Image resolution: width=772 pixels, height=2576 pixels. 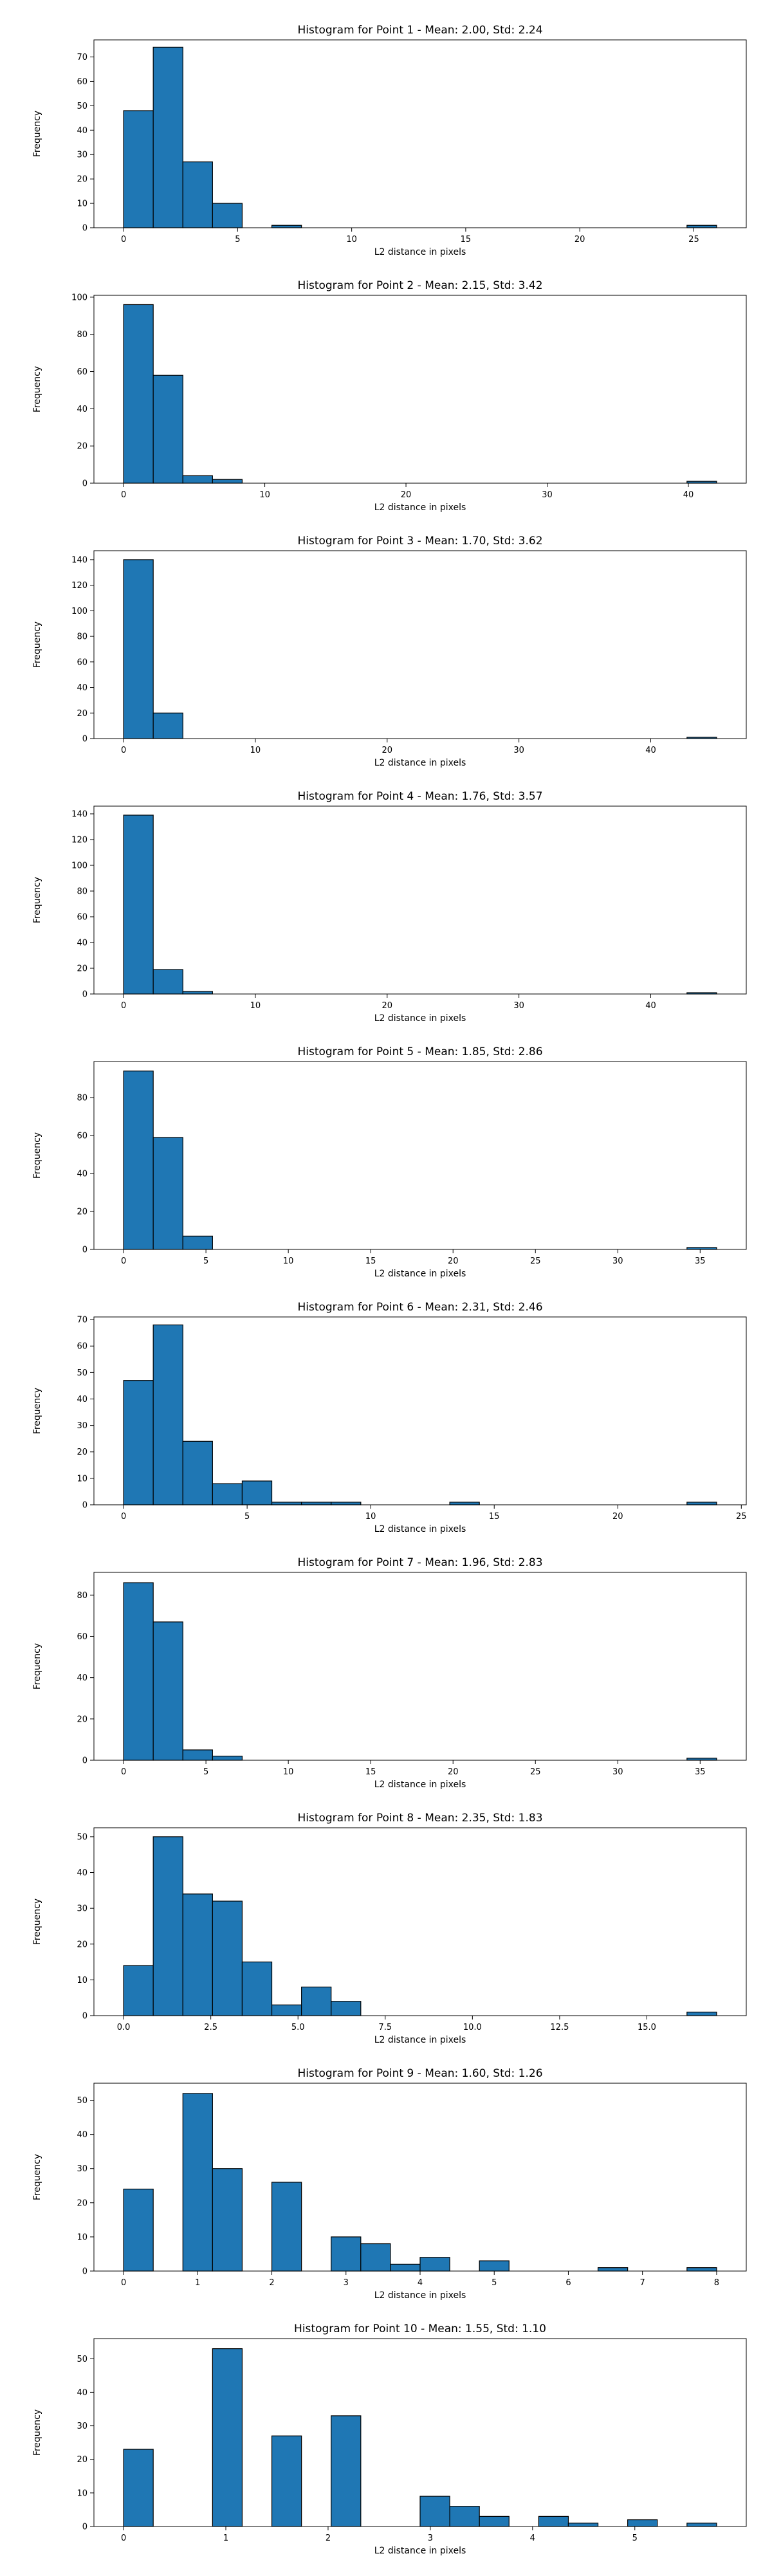 What do you see at coordinates (642, 2283) in the screenshot?
I see `x-tick-label: 7` at bounding box center [642, 2283].